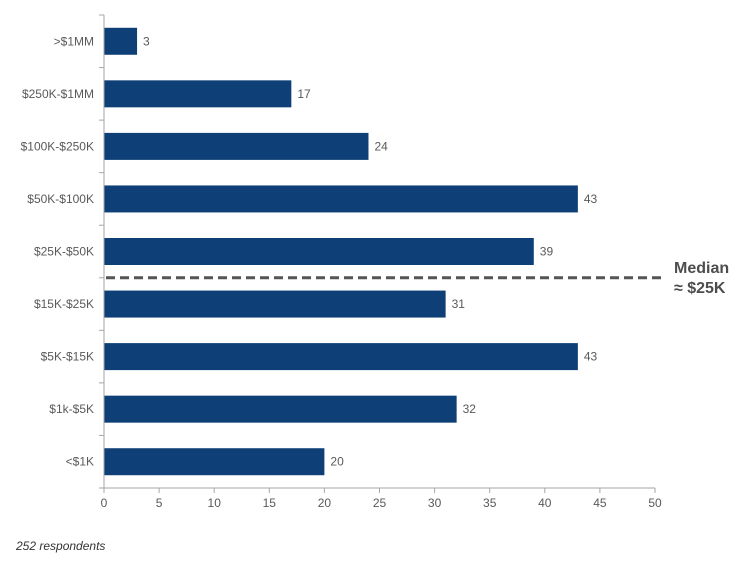 The image size is (749, 574). I want to click on category-label: $100K-$250K, so click(57, 146).